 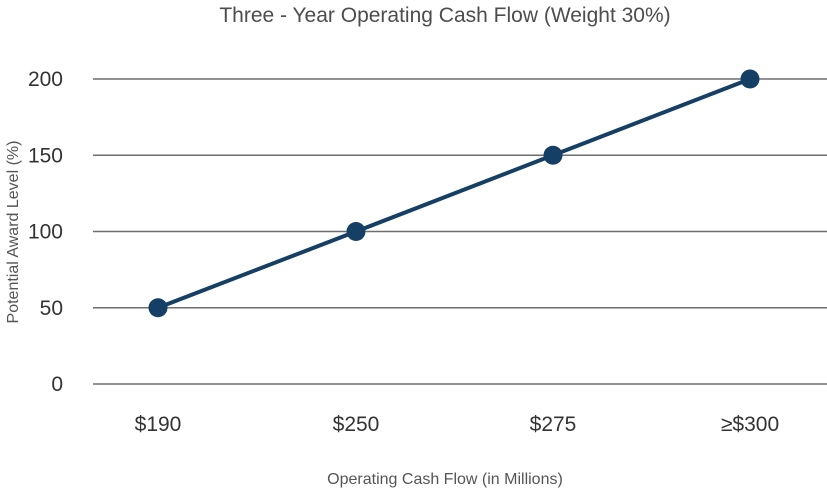 I want to click on x-axis-title: Operating Cash Flow (in Millions), so click(x=445, y=479).